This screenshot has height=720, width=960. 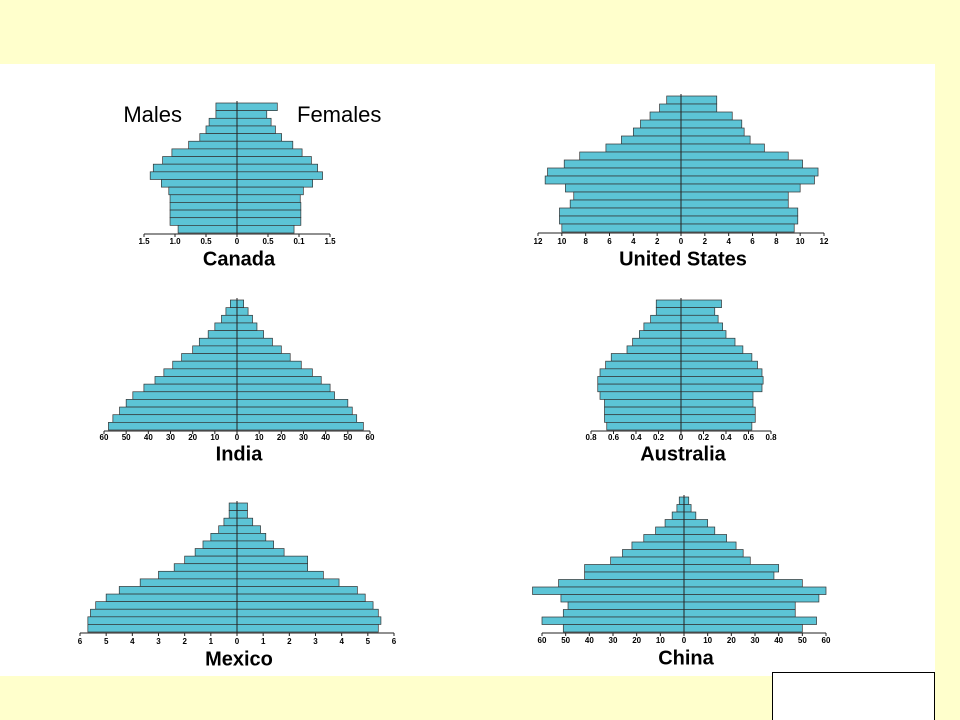 I want to click on x-tick-label: 0.6, so click(x=749, y=437).